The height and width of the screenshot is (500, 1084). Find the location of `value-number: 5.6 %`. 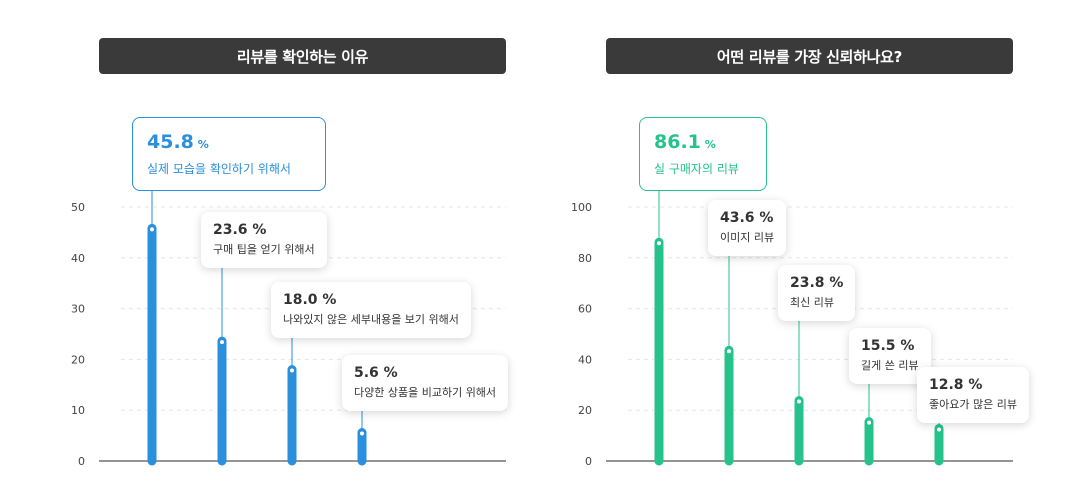

value-number: 5.6 % is located at coordinates (376, 373).